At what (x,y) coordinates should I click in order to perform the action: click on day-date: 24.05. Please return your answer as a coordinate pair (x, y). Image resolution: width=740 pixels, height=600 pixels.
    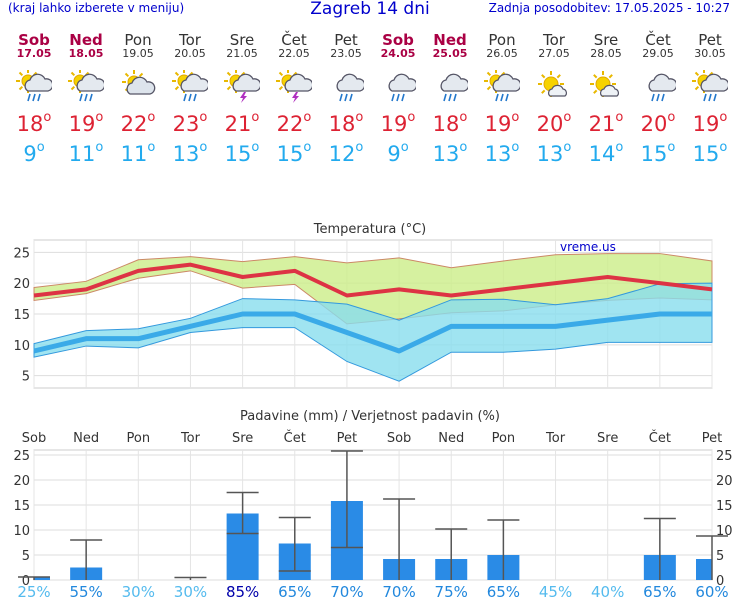
    Looking at the image, I should click on (398, 53).